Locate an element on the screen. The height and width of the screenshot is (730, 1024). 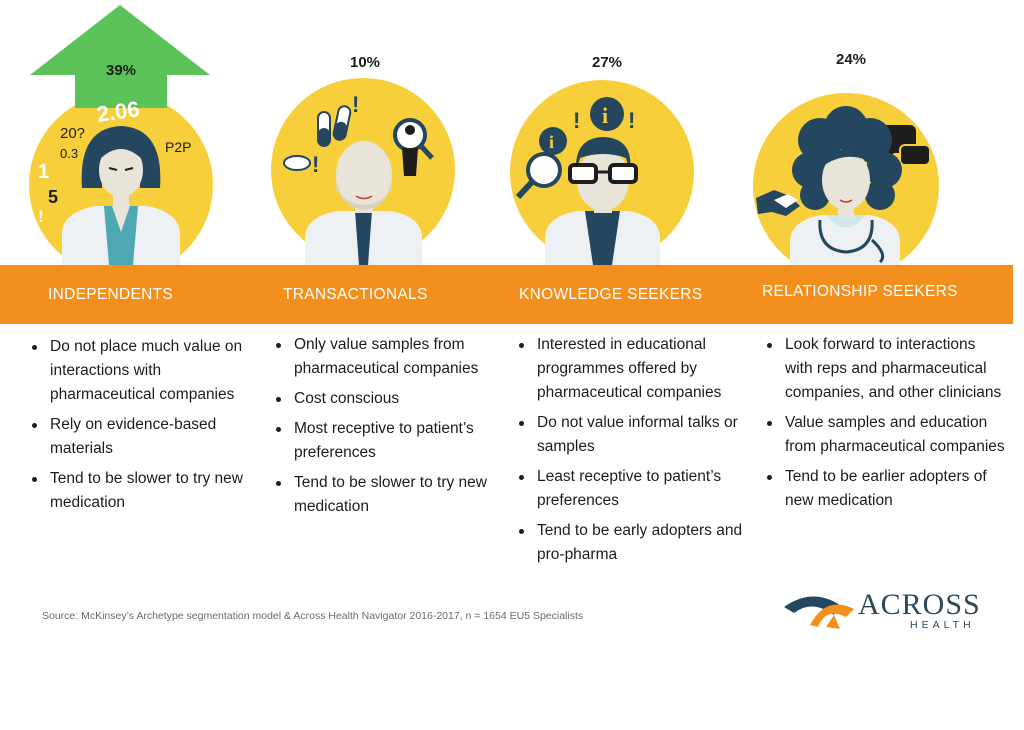
doodle-excl: ! is located at coordinates (41, 216).